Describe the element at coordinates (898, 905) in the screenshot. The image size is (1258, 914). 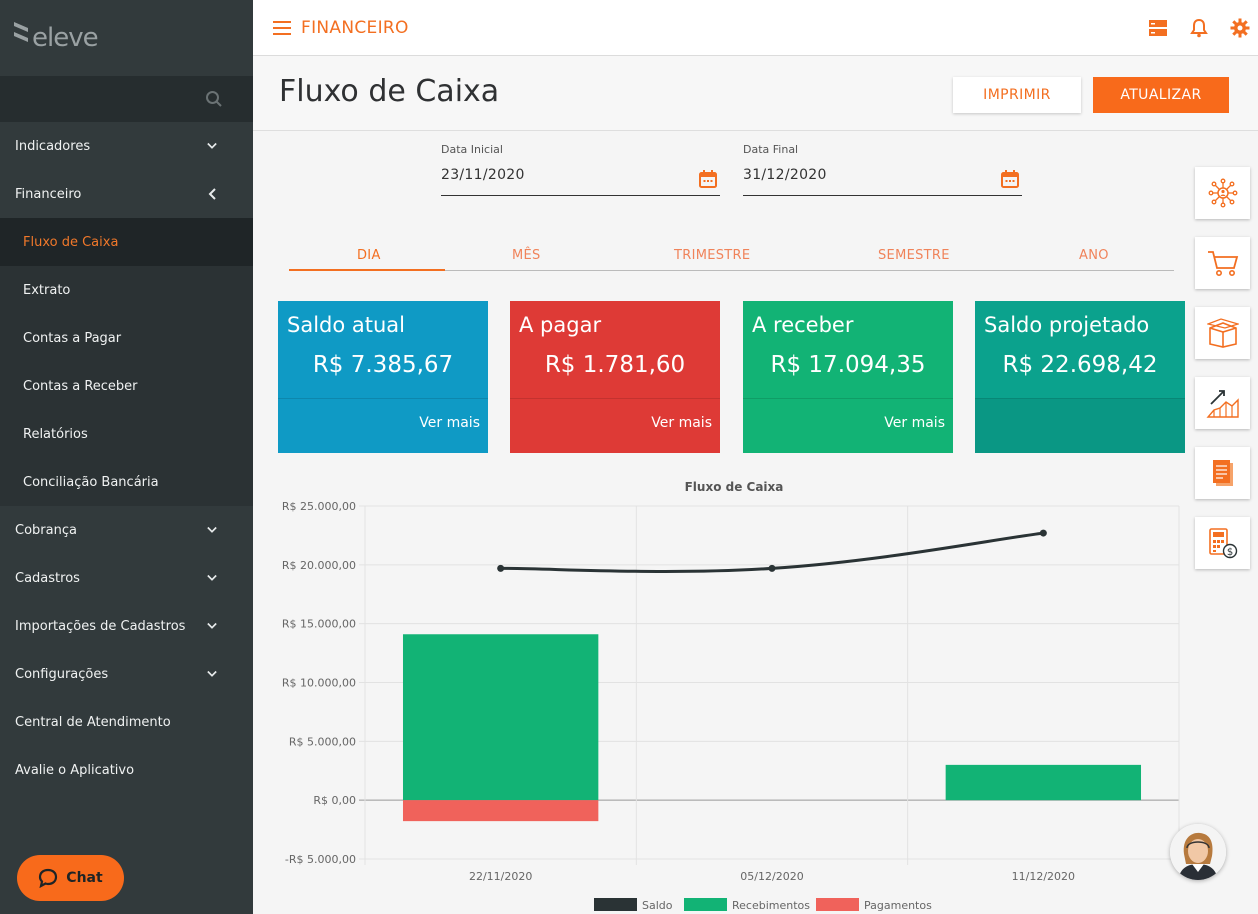
I see `legend-label-pagamentos: Pagamentos` at that location.